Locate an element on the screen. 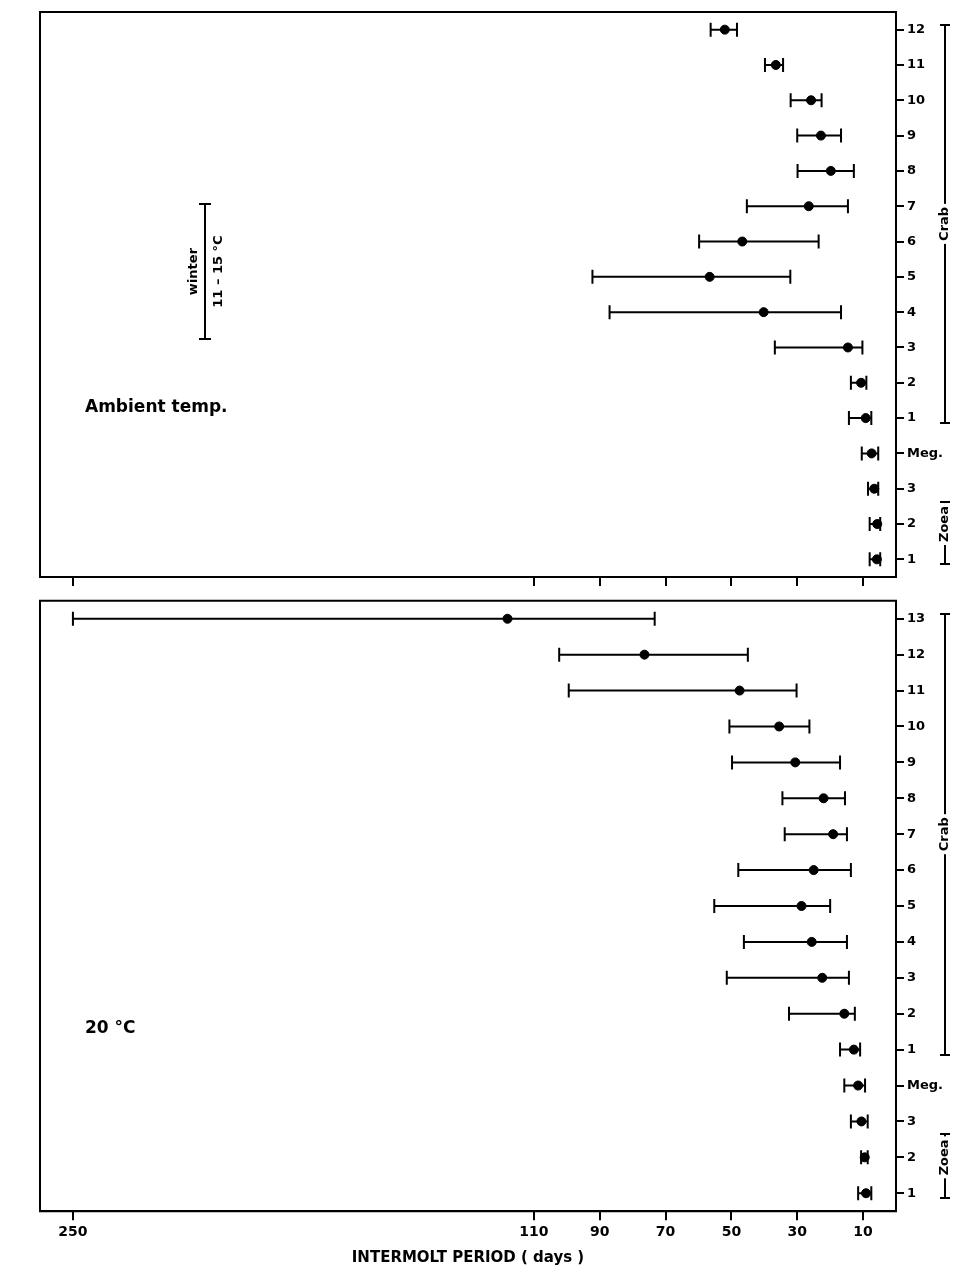  x-tick-label: 90 is located at coordinates (599, 1231).